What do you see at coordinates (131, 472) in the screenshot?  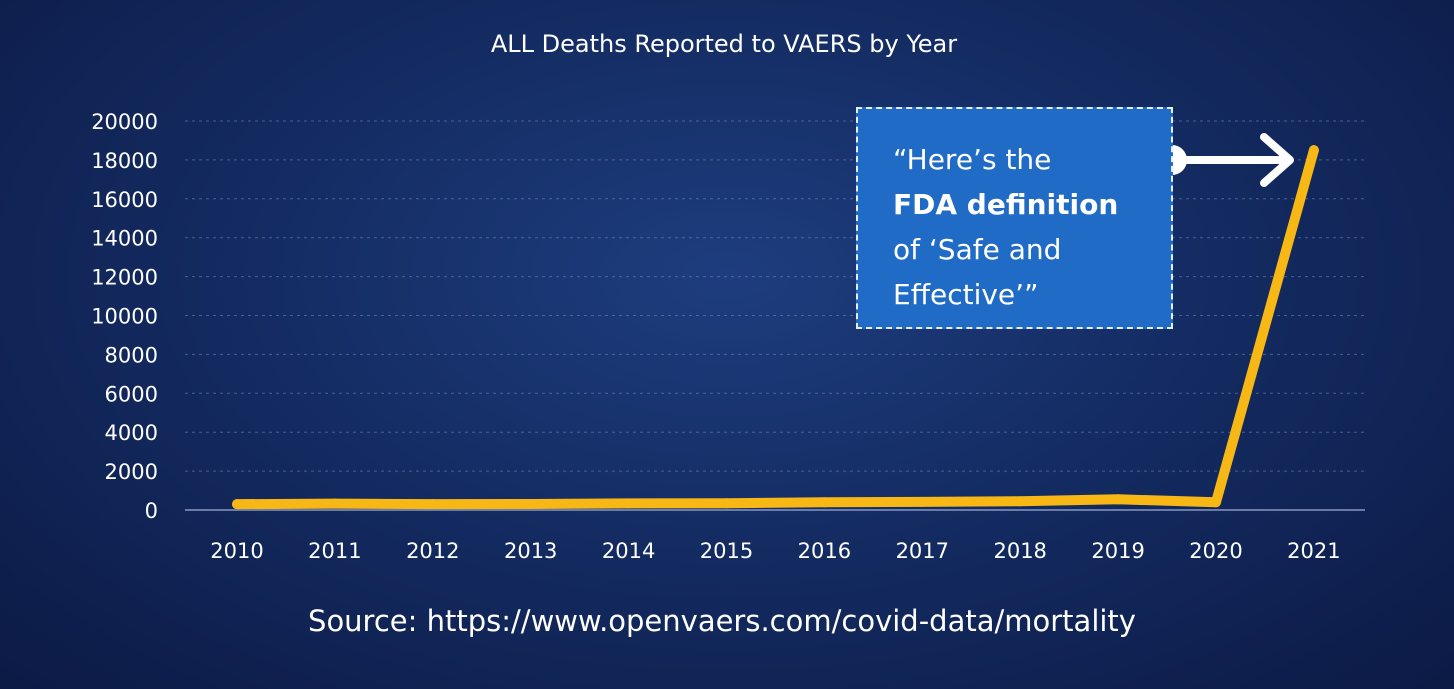 I see `y-tick-label: 2000` at bounding box center [131, 472].